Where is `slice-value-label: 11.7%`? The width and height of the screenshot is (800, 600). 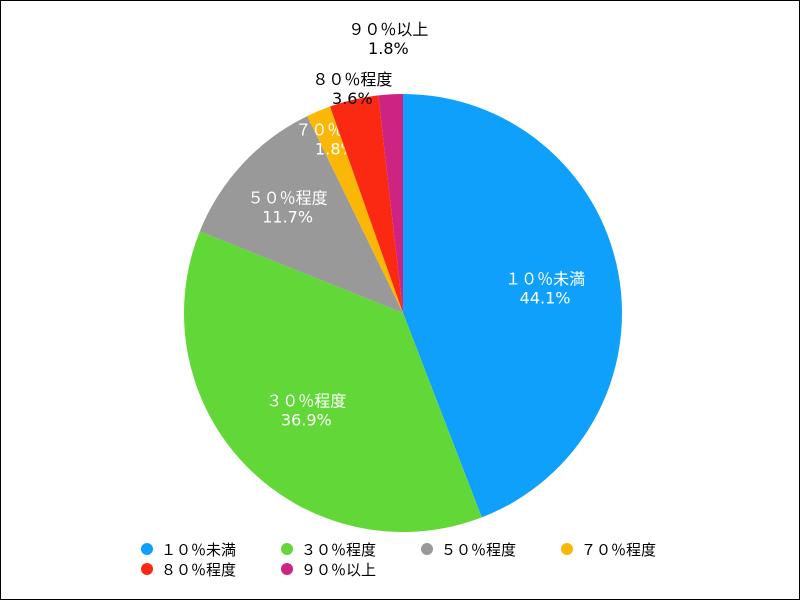
slice-value-label: 11.7% is located at coordinates (287, 217).